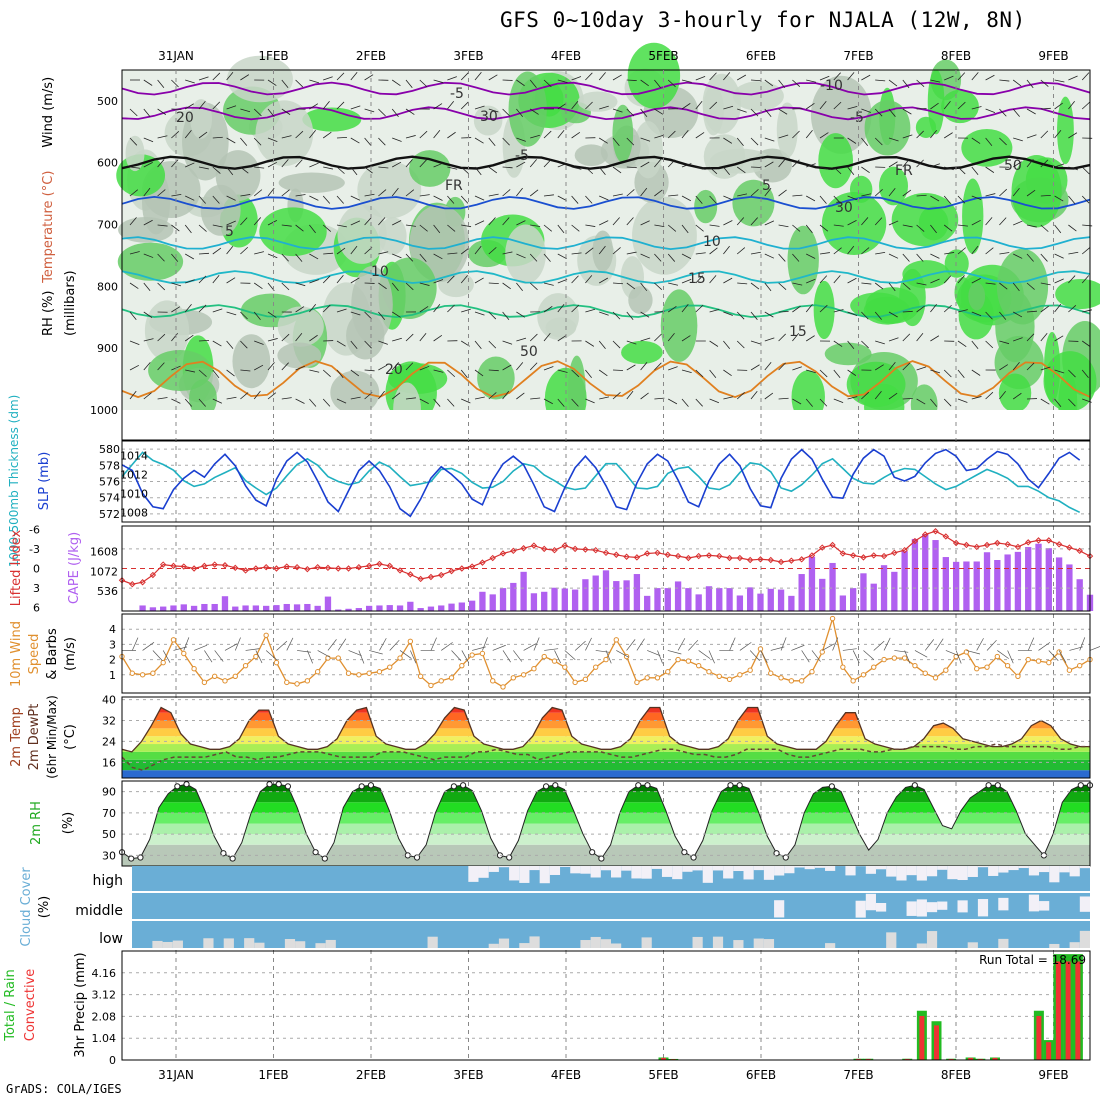 Image resolution: width=1100 pixels, height=1100 pixels. I want to click on cloud-low-gap, so click(616, 945).